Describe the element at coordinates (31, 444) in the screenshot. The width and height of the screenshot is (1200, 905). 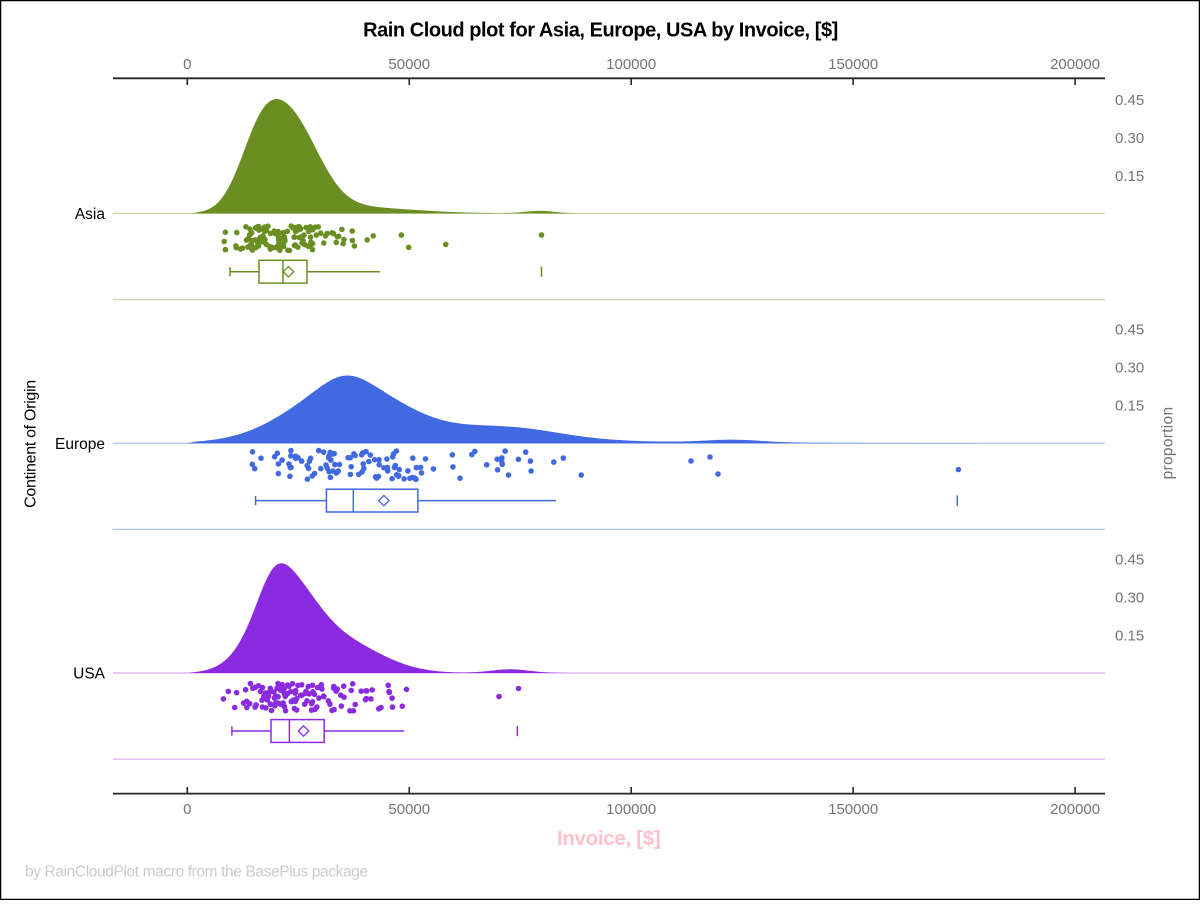
I see `svg-text: Continent of Origin` at that location.